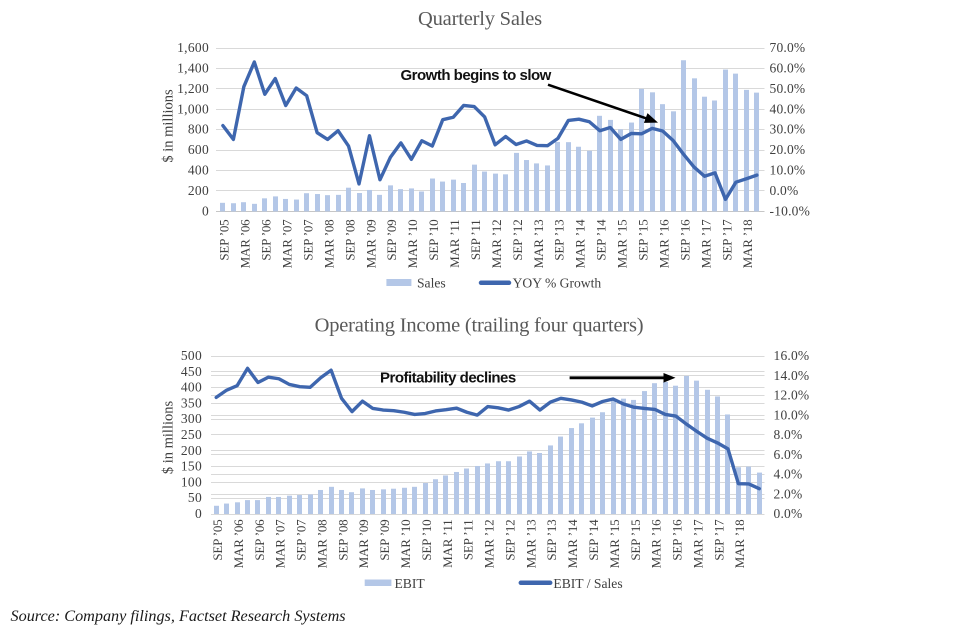 The image size is (954, 634). What do you see at coordinates (410, 583) in the screenshot?
I see `svg-text: EBIT` at bounding box center [410, 583].